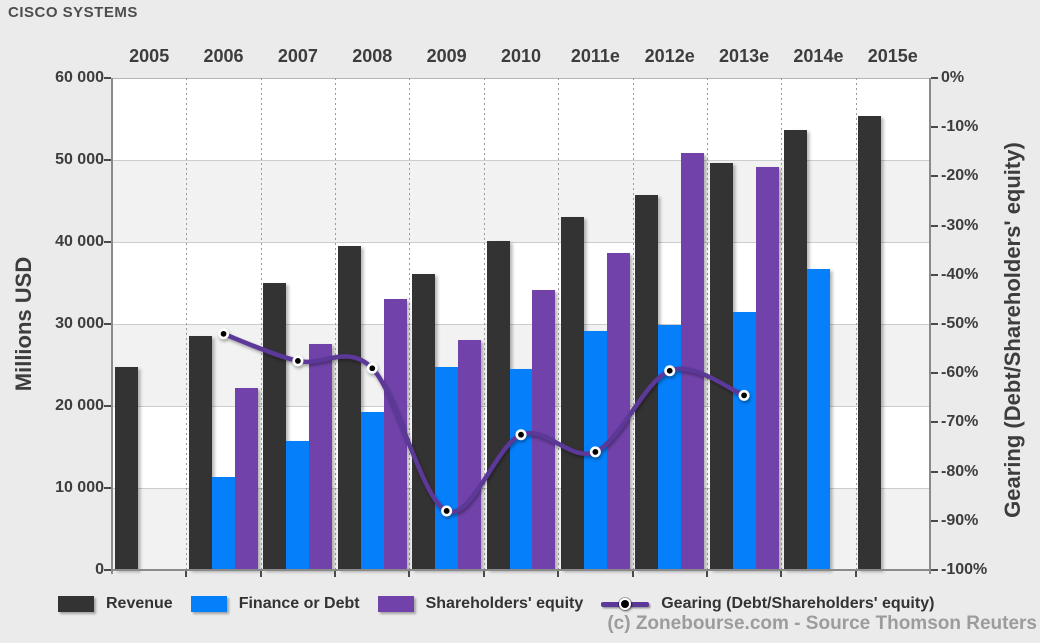  Describe the element at coordinates (498, 405) in the screenshot. I see `bar-revenue-2010` at that location.